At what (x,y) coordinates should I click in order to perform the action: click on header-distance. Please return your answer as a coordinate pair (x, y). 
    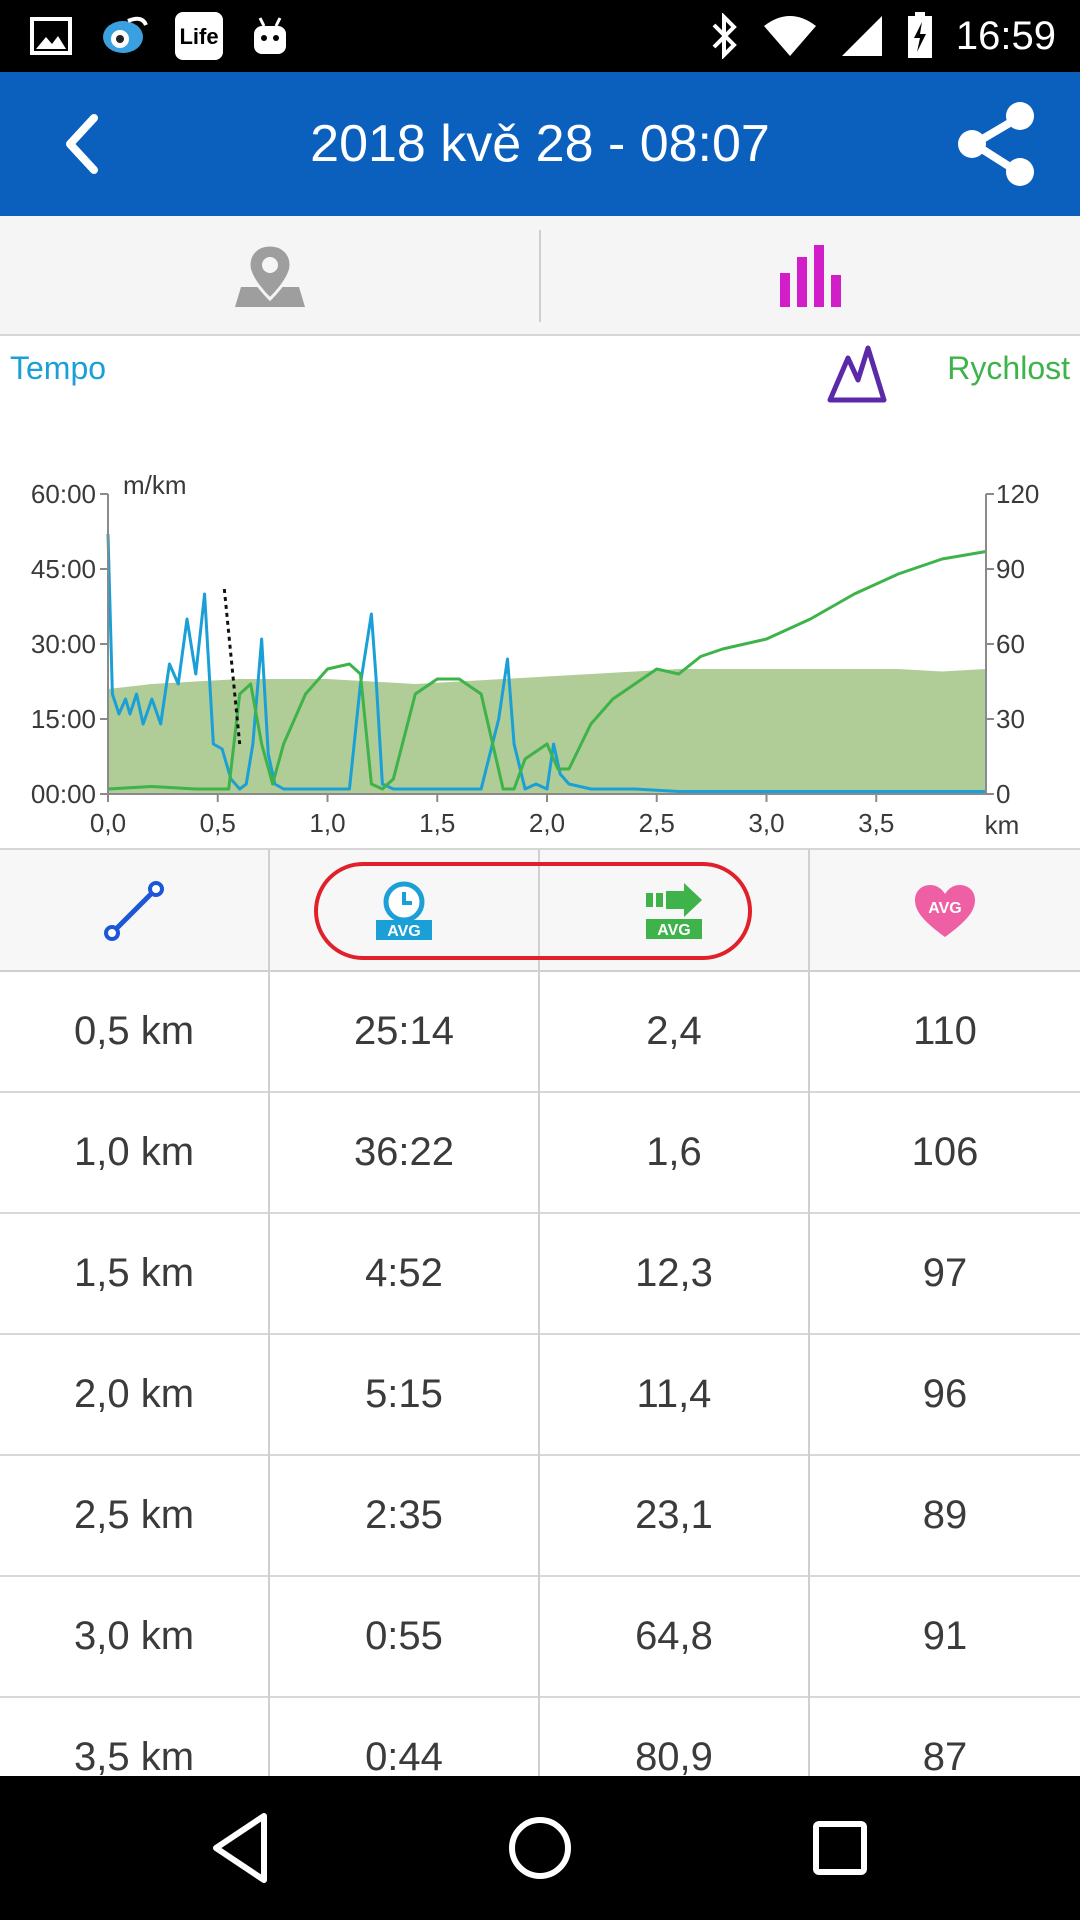
    Looking at the image, I should click on (134, 911).